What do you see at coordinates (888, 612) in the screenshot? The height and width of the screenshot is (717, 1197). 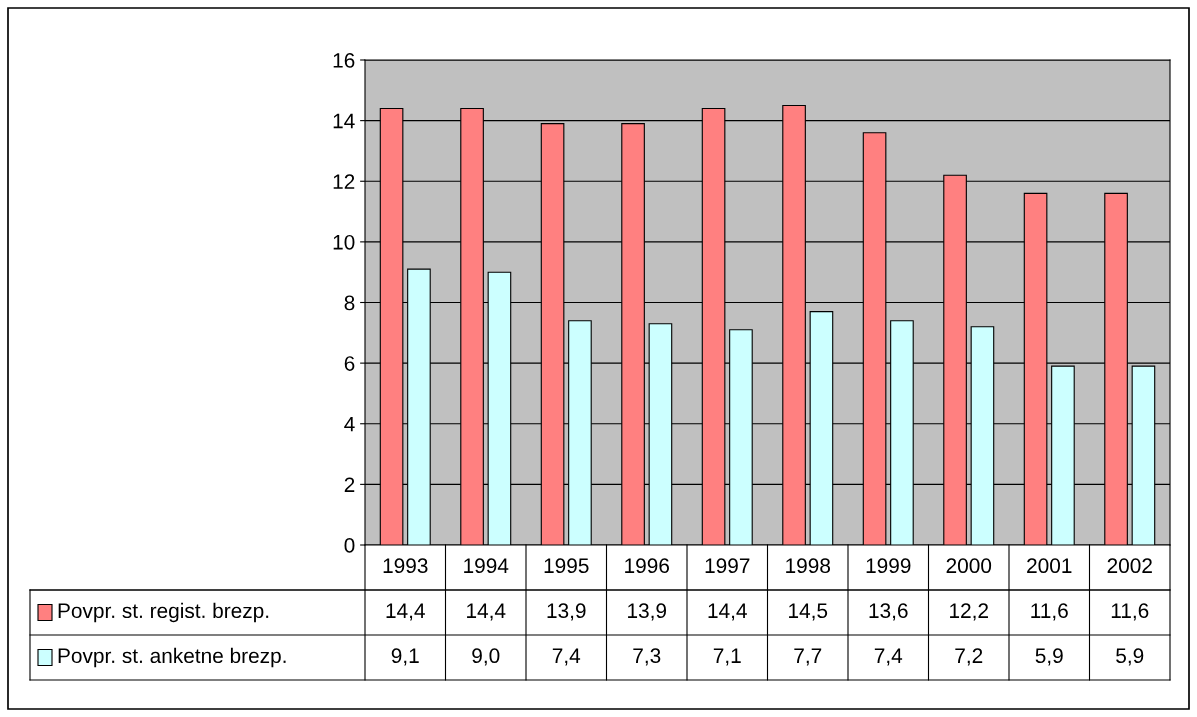 I see `data-label: 13,6` at bounding box center [888, 612].